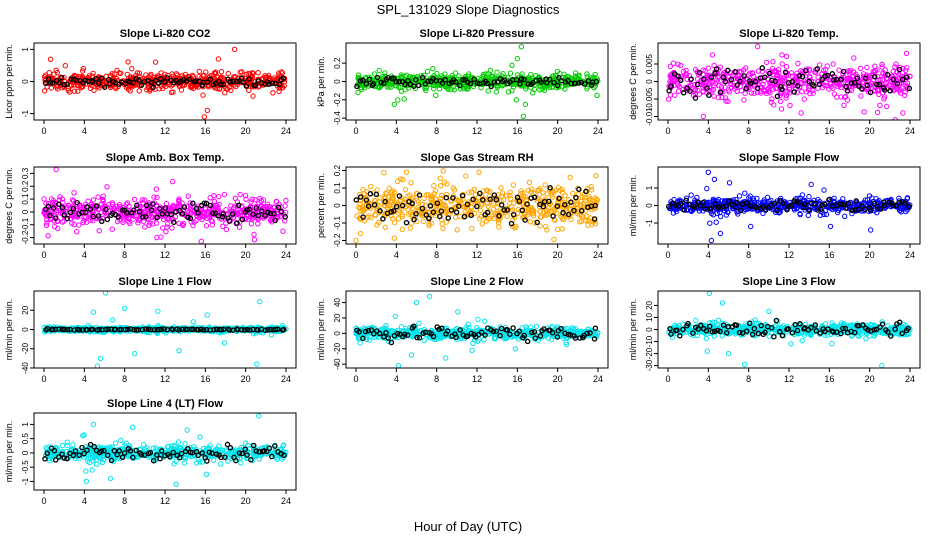 This screenshot has height=540, width=936. Describe the element at coordinates (25, 211) in the screenshot. I see `y-tick-label: 0` at that location.